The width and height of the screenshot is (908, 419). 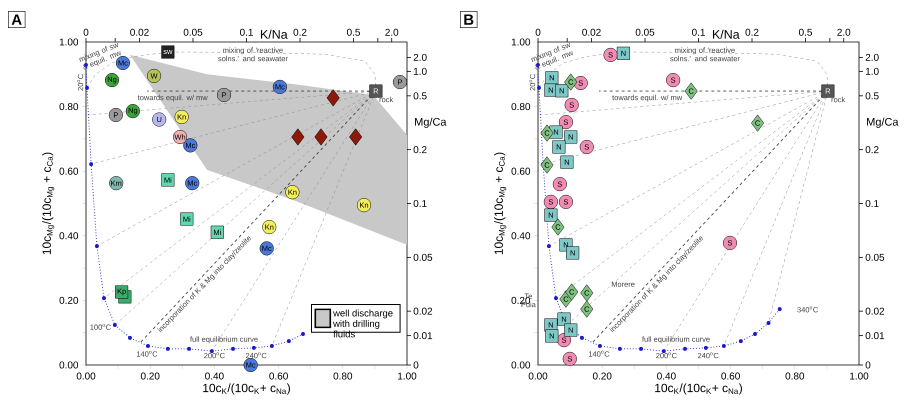 What do you see at coordinates (17, 19) in the screenshot?
I see `chart-title: A` at bounding box center [17, 19].